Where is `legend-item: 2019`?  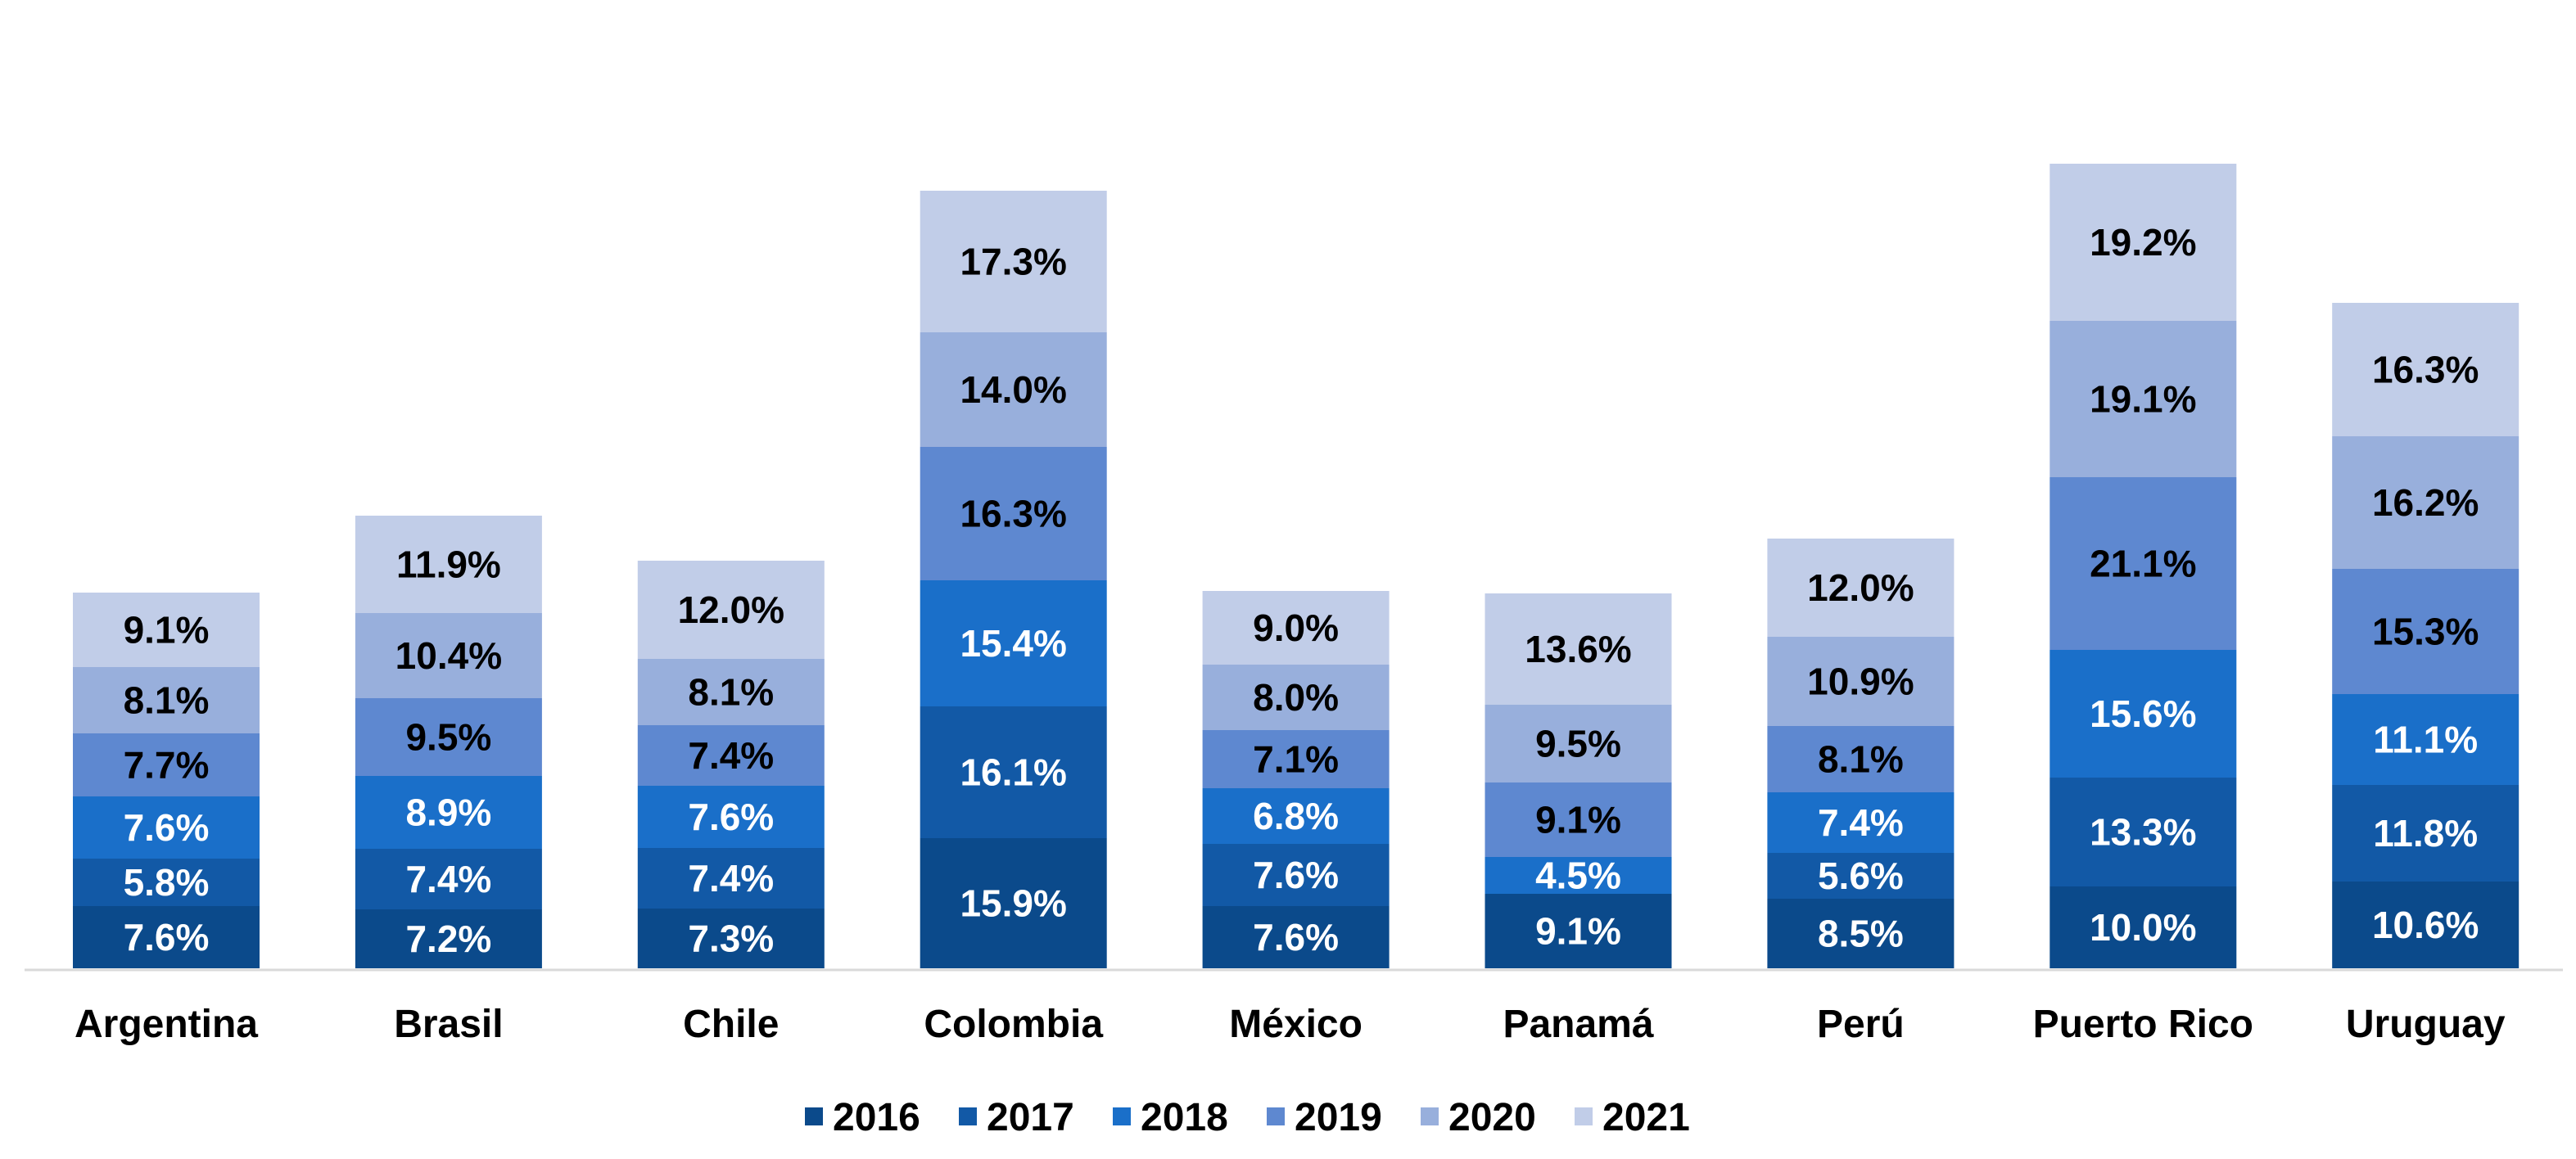
legend-item: 2019 is located at coordinates (1324, 1117).